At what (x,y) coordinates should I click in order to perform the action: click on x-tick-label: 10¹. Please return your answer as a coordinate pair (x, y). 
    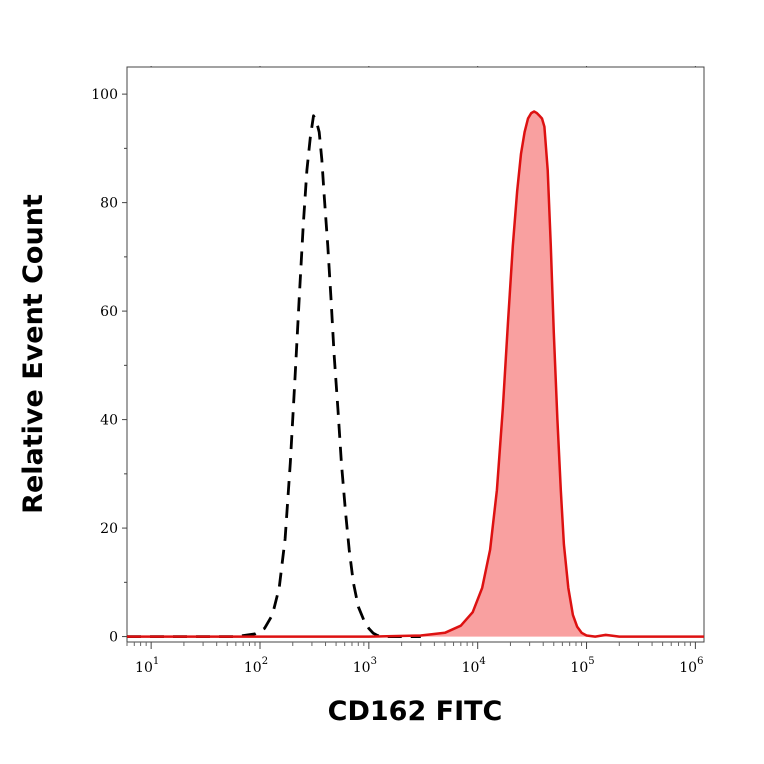
    Looking at the image, I should click on (147, 666).